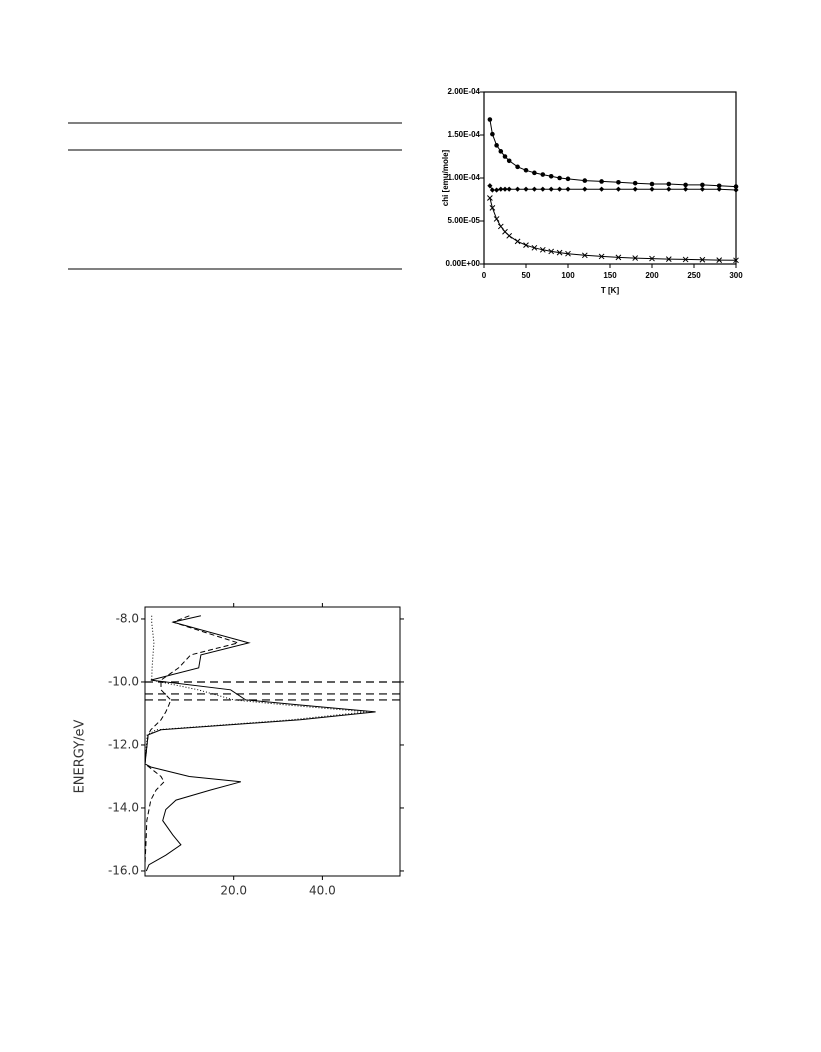 The height and width of the screenshot is (1052, 821). Describe the element at coordinates (127, 618) in the screenshot. I see `y-tick-label: -8.0` at that location.